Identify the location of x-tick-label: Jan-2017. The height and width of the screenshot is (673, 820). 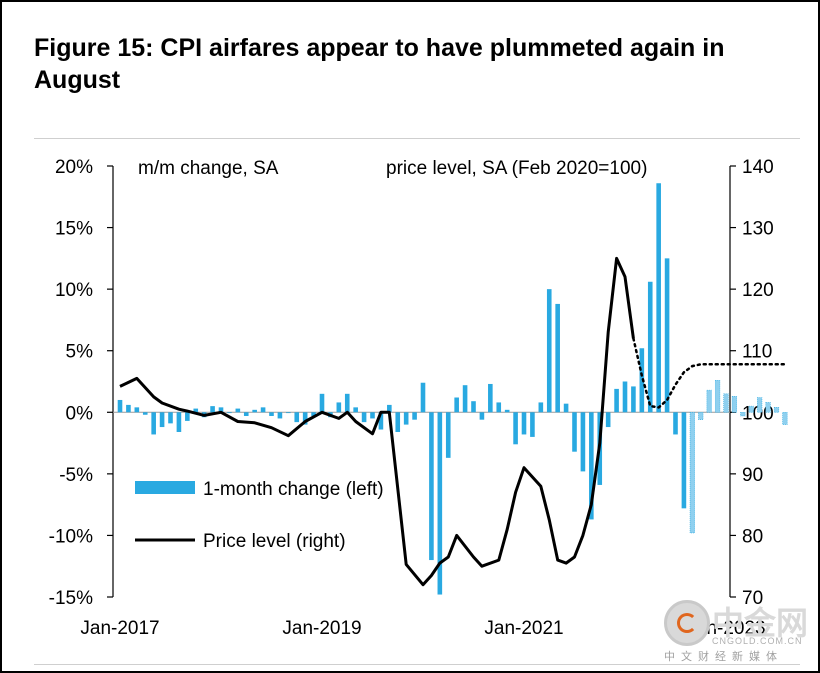
(119, 628).